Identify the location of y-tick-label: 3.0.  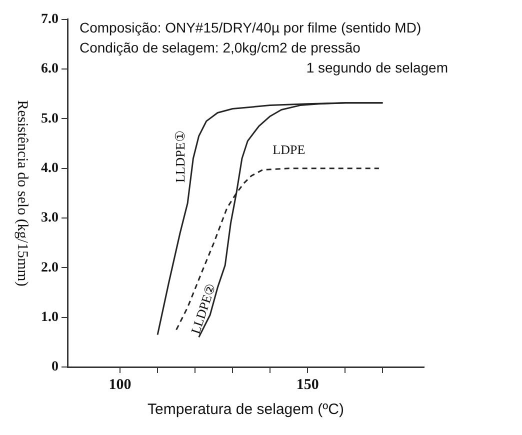
(49, 218).